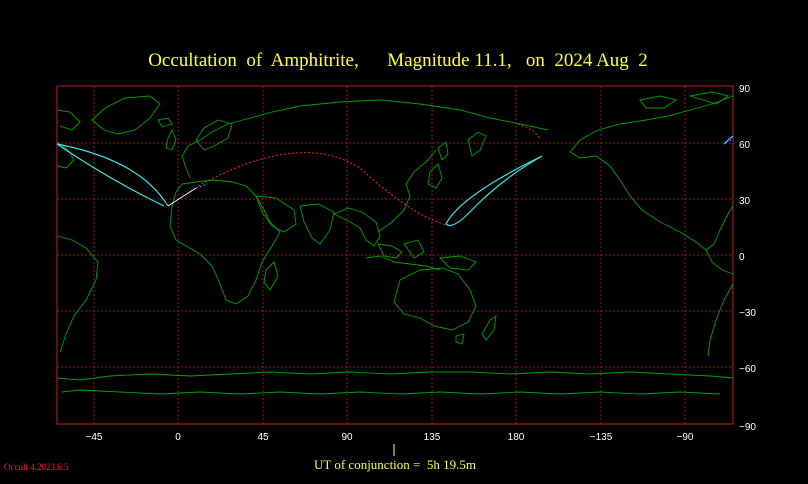 This screenshot has height=484, width=808. What do you see at coordinates (449, 60) in the screenshot?
I see `title-magnitude: Magnitude 11.1,` at bounding box center [449, 60].